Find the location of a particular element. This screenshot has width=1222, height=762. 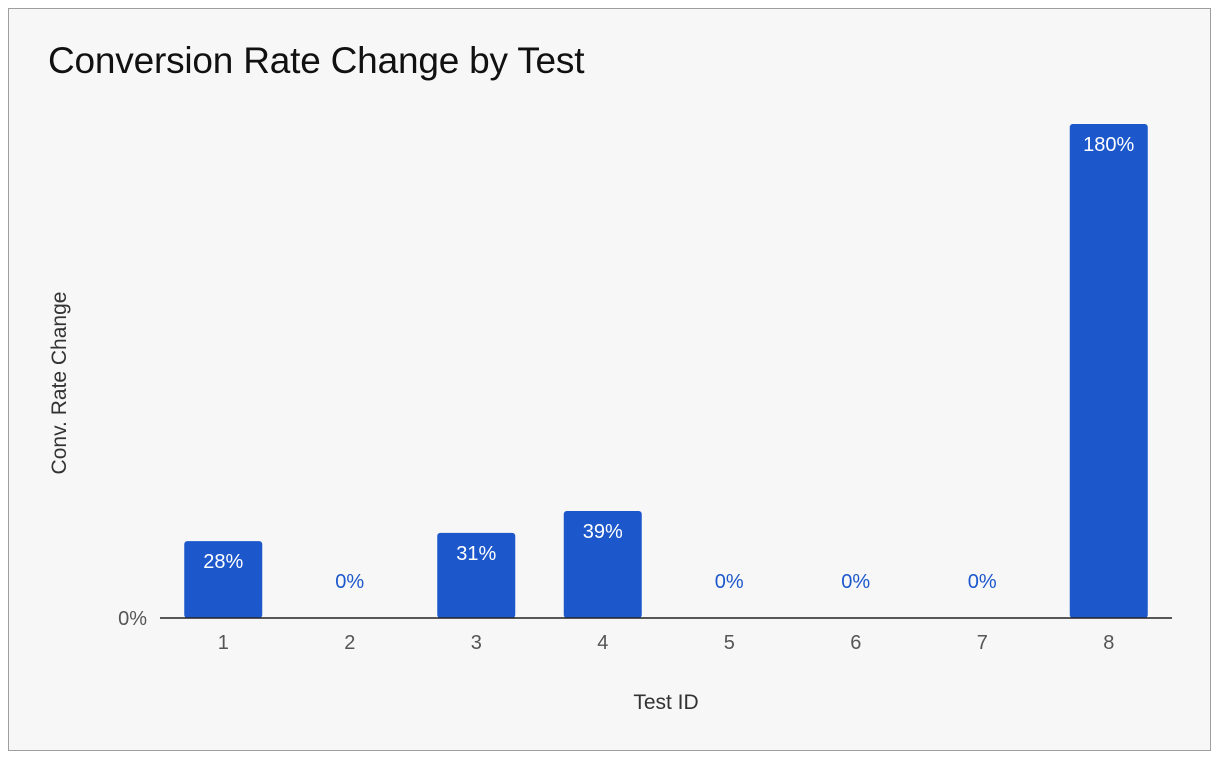

data-label-test-2: 0% is located at coordinates (349, 582).